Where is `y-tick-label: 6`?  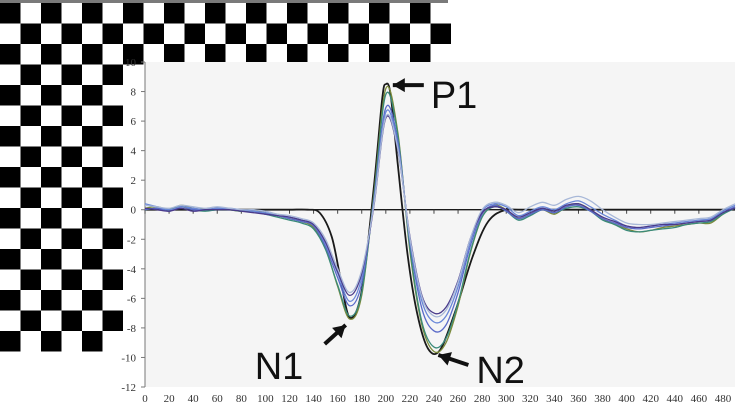
y-tick-label: 6 is located at coordinates (134, 122).